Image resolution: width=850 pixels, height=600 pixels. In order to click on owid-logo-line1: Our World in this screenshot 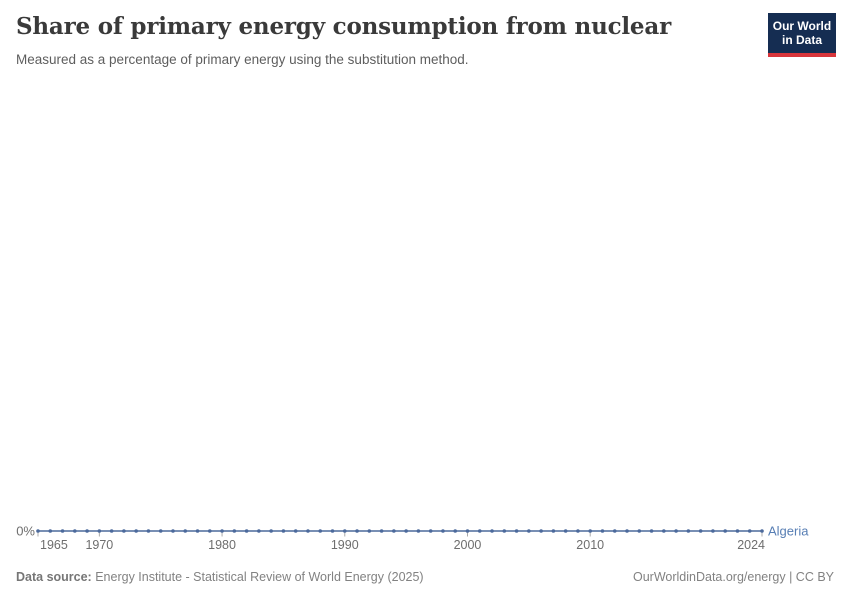, I will do `click(802, 25)`.